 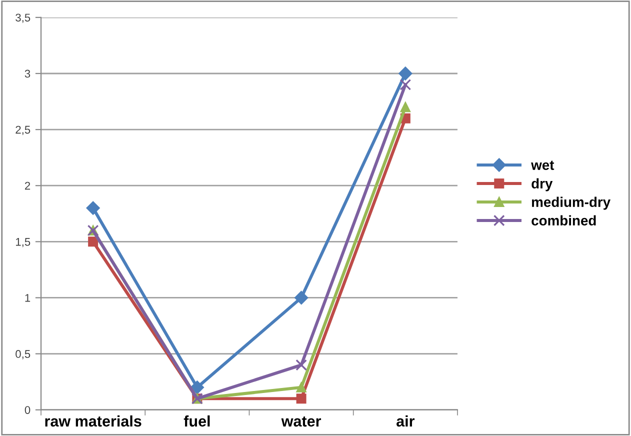 I want to click on legend-label: dry, so click(x=542, y=185).